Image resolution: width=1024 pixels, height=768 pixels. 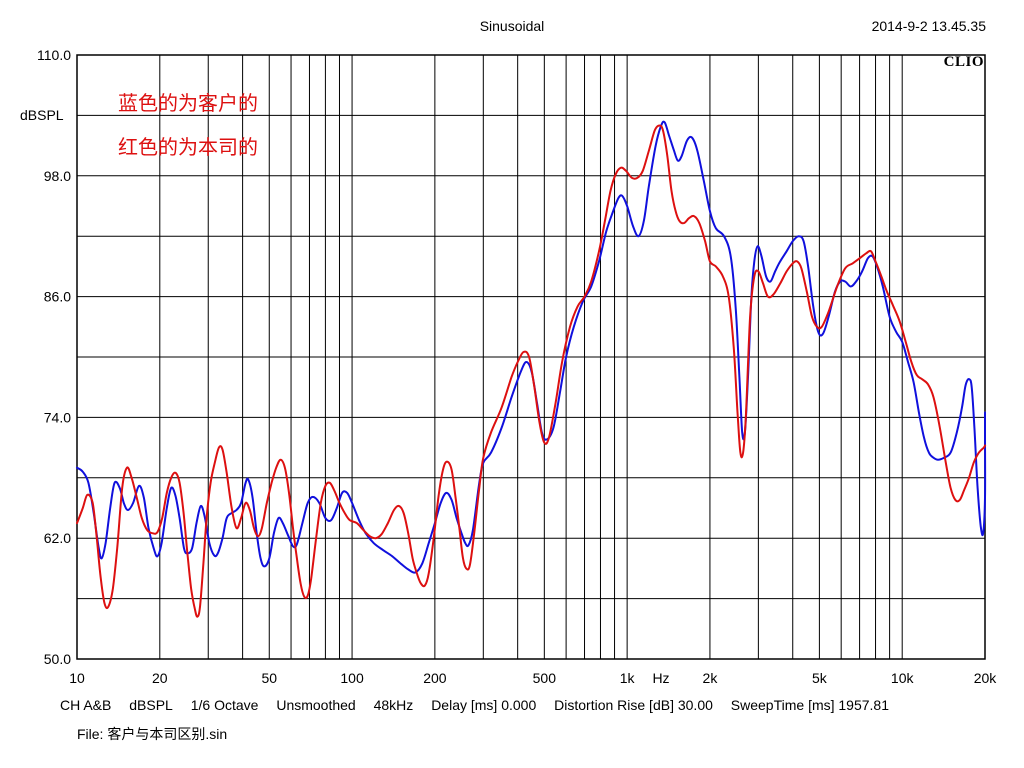 What do you see at coordinates (393, 705) in the screenshot?
I see `status-sample-rate: 48kHz` at bounding box center [393, 705].